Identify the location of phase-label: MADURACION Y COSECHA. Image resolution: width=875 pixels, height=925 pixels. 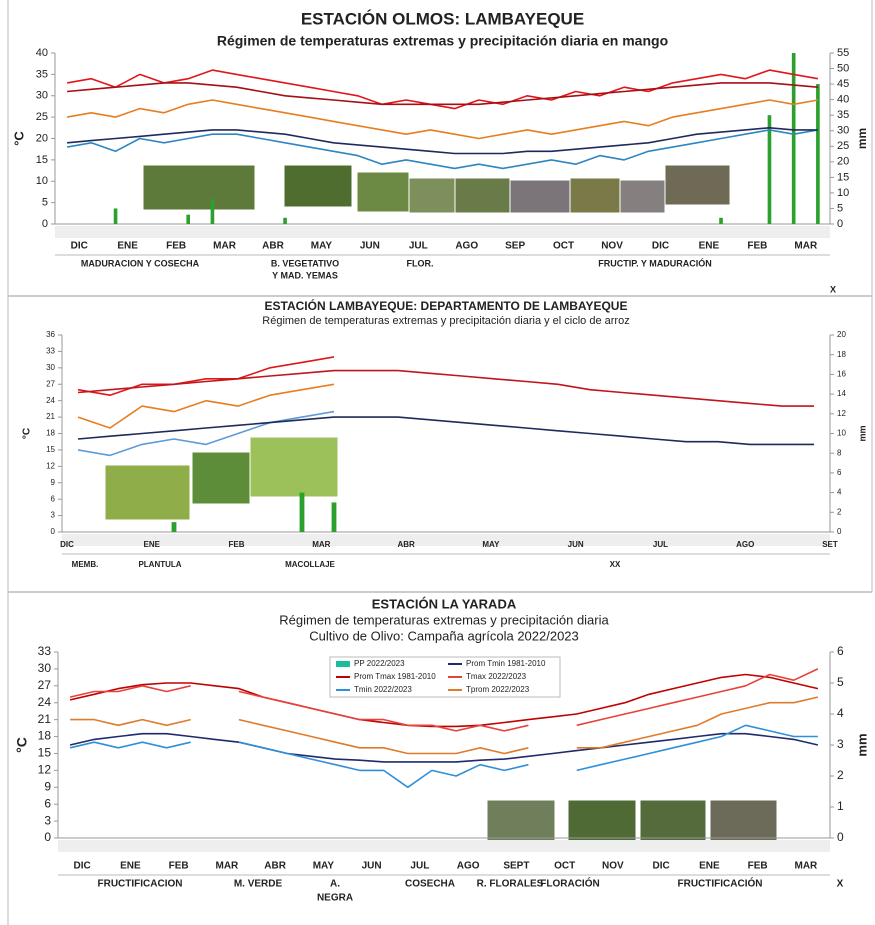
(140, 263).